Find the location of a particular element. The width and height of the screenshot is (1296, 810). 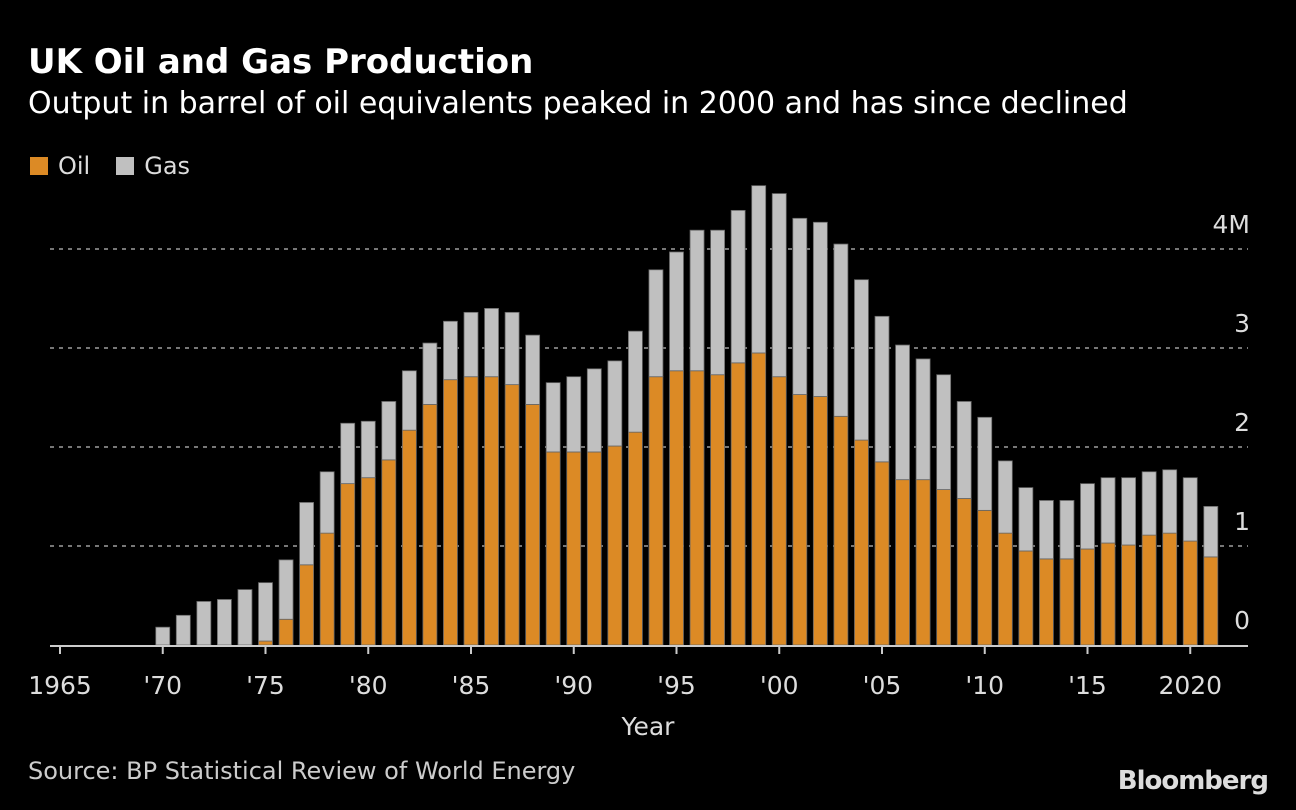

x-tick-label: '05 is located at coordinates (882, 685).